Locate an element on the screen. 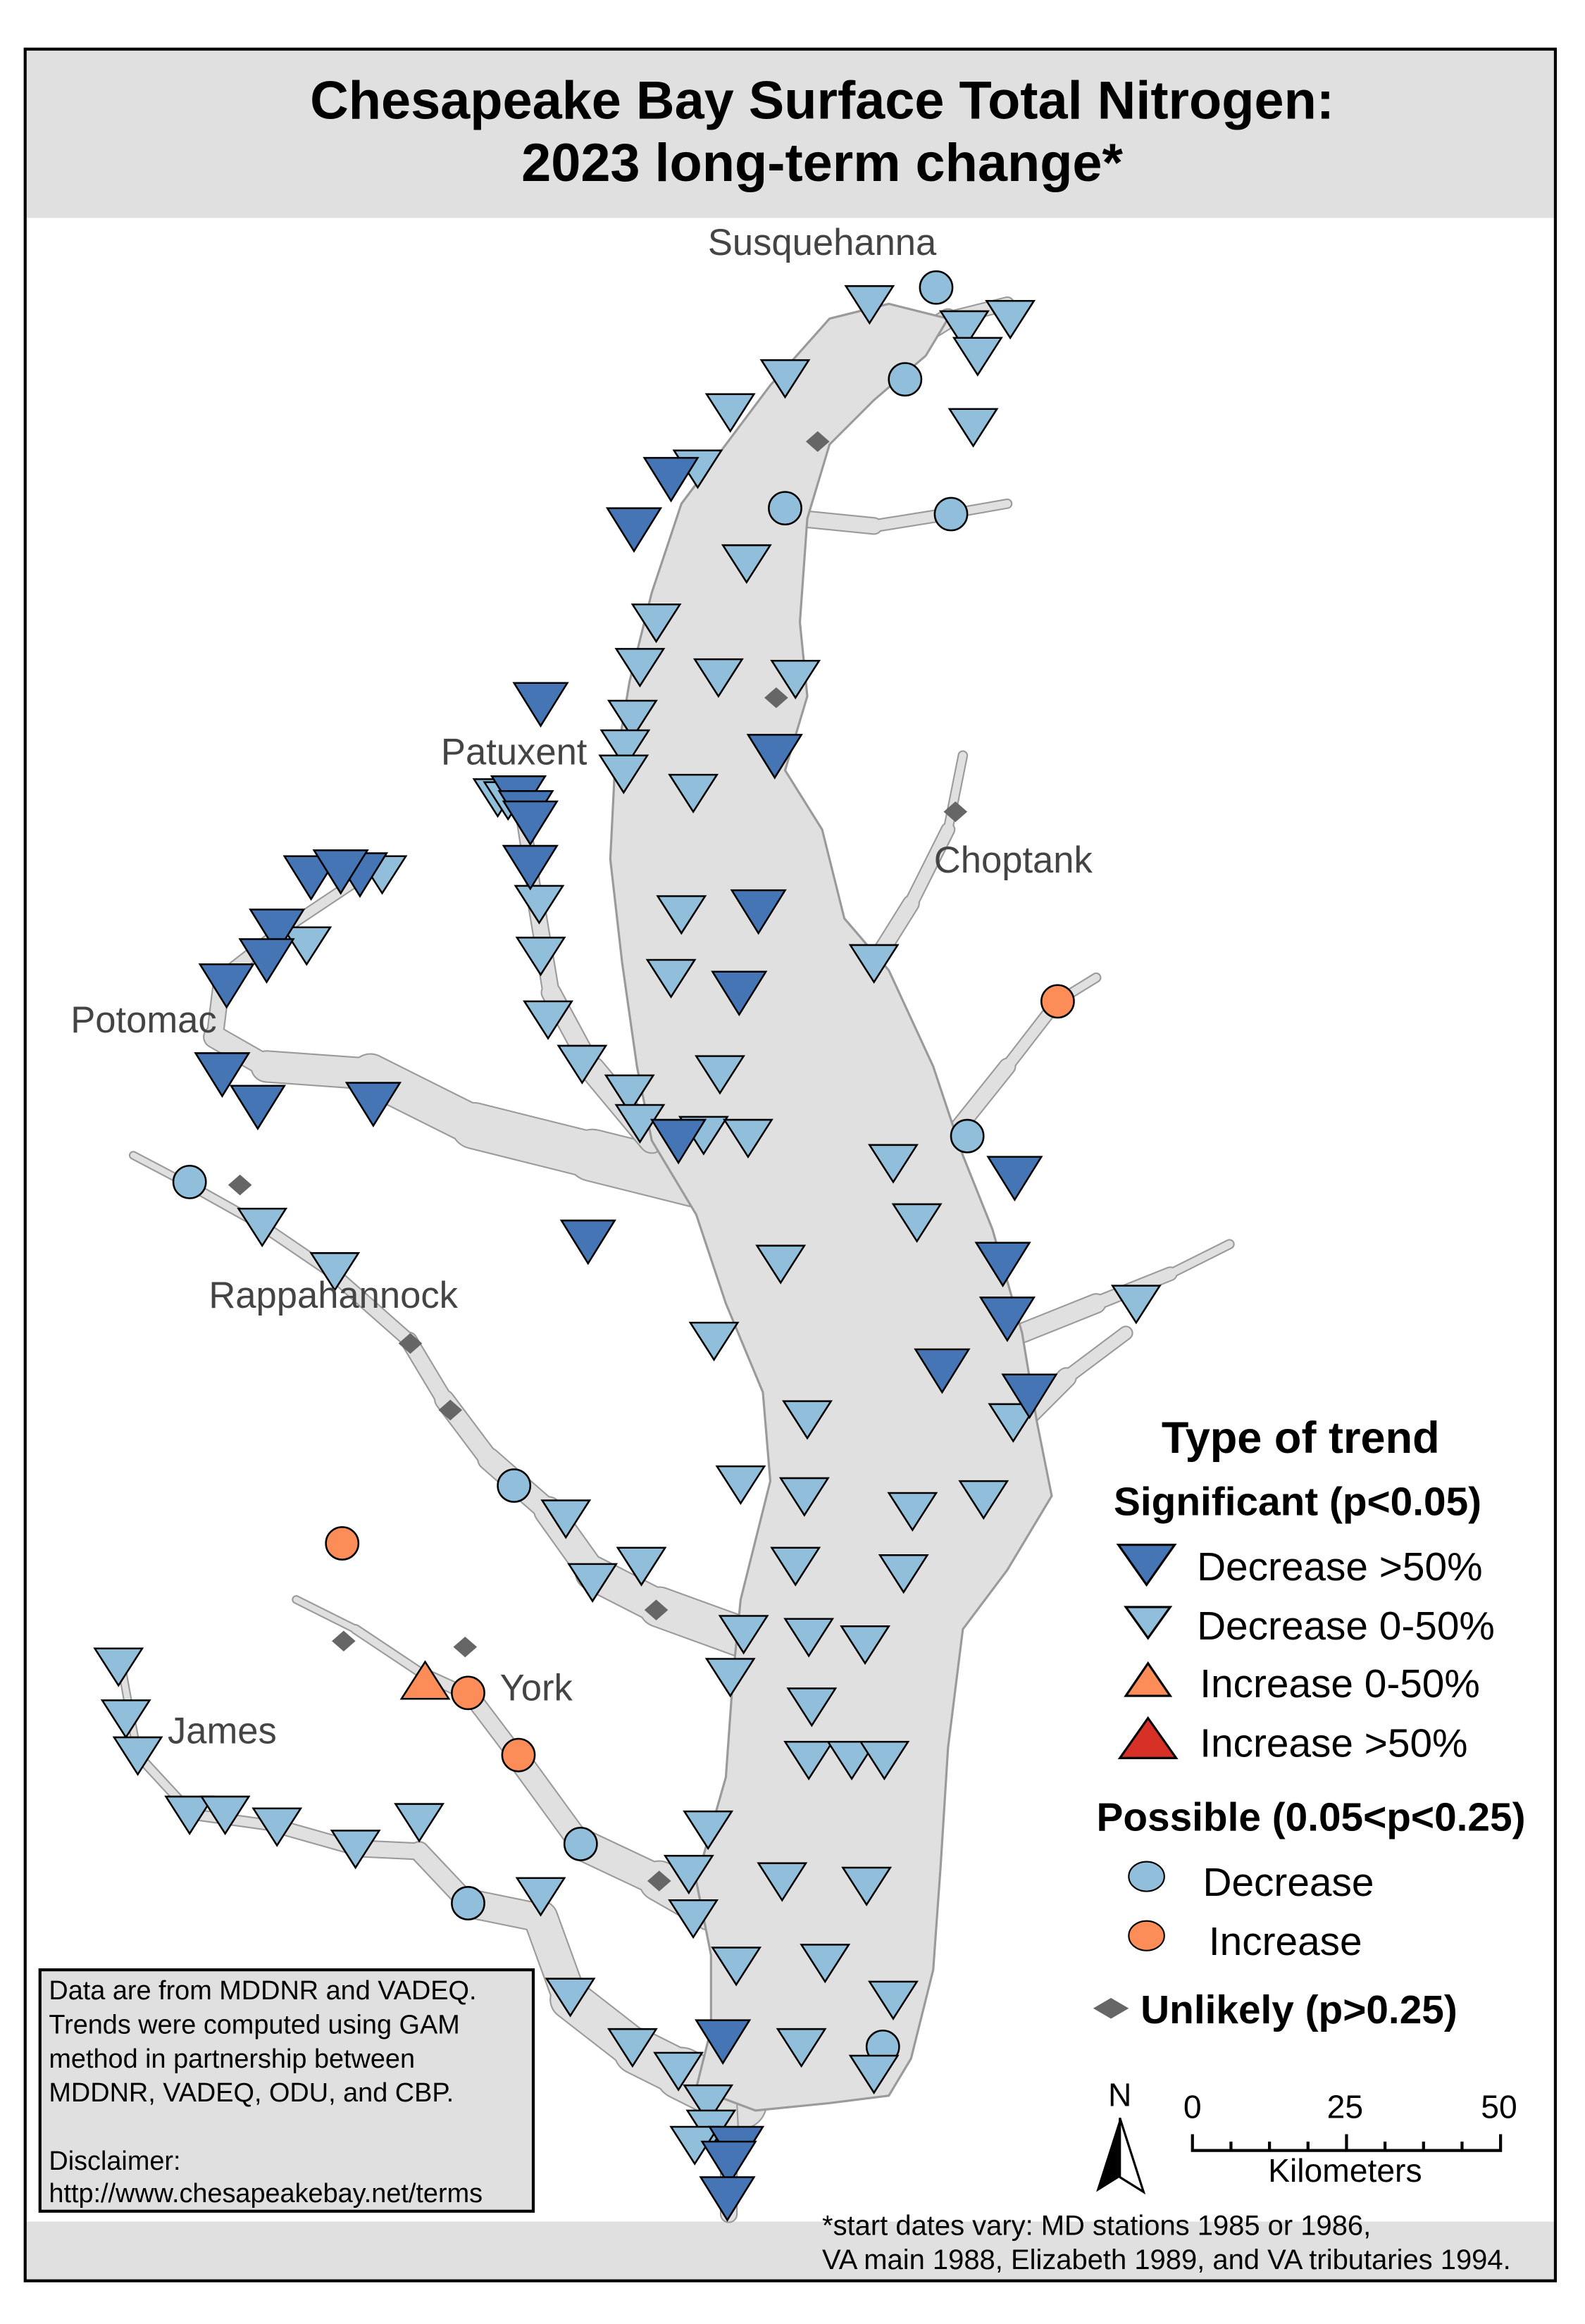  map-title-line1: Chesapeake Bay Surface Total Nitrogen: is located at coordinates (822, 101).